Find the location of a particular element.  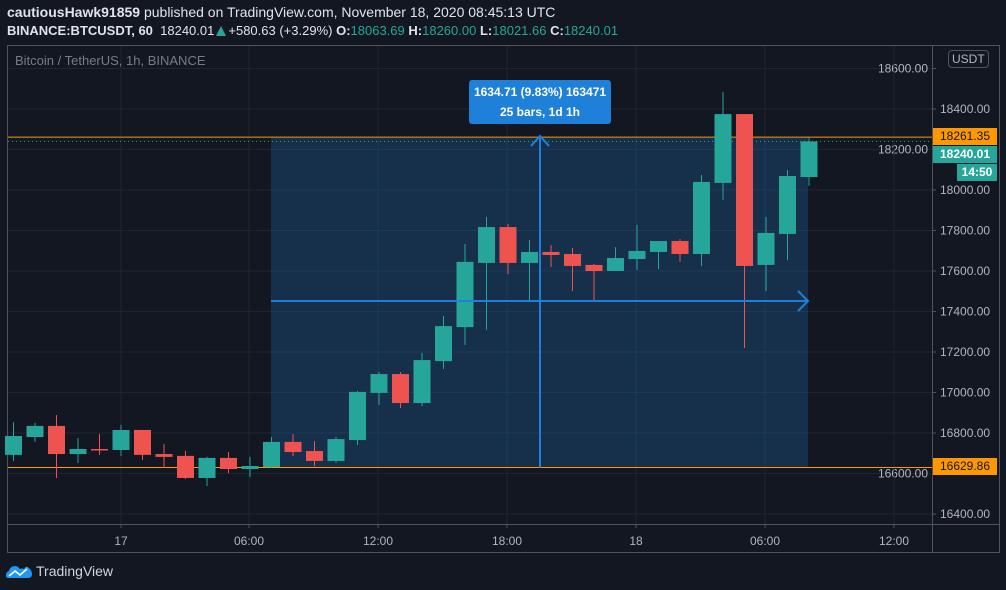

last-price: 18240.01 is located at coordinates (187, 30).